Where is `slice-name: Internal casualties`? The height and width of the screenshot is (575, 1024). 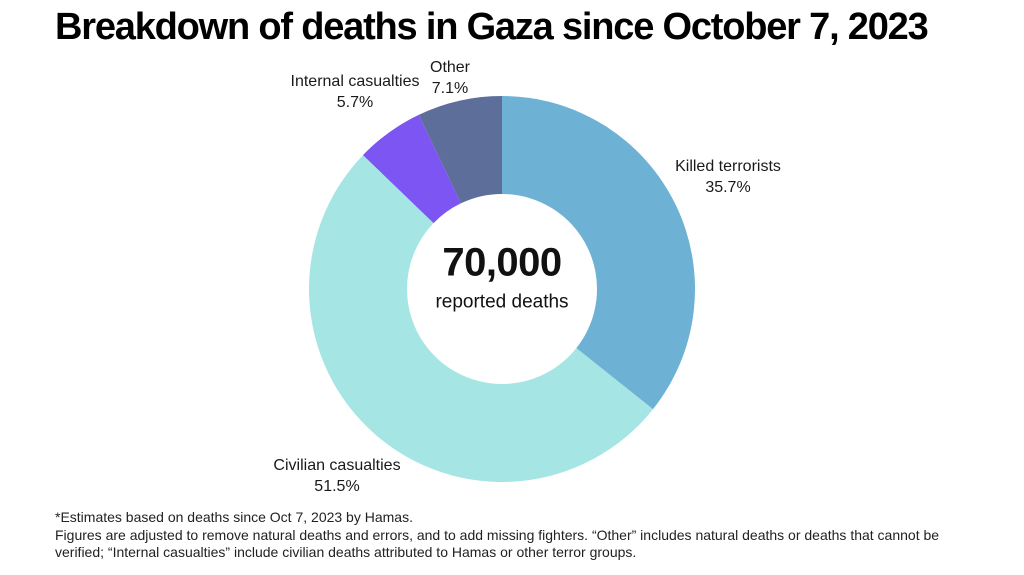 slice-name: Internal casualties is located at coordinates (355, 81).